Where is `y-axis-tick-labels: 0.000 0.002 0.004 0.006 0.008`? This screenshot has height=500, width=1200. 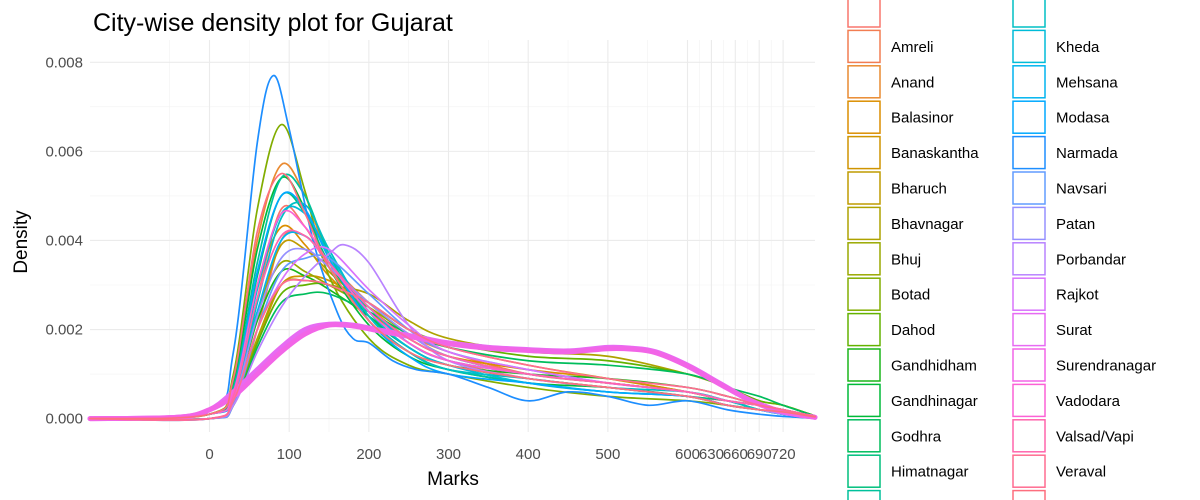
y-axis-tick-labels: 0.000 0.002 0.004 0.006 0.008 is located at coordinates (64, 240).